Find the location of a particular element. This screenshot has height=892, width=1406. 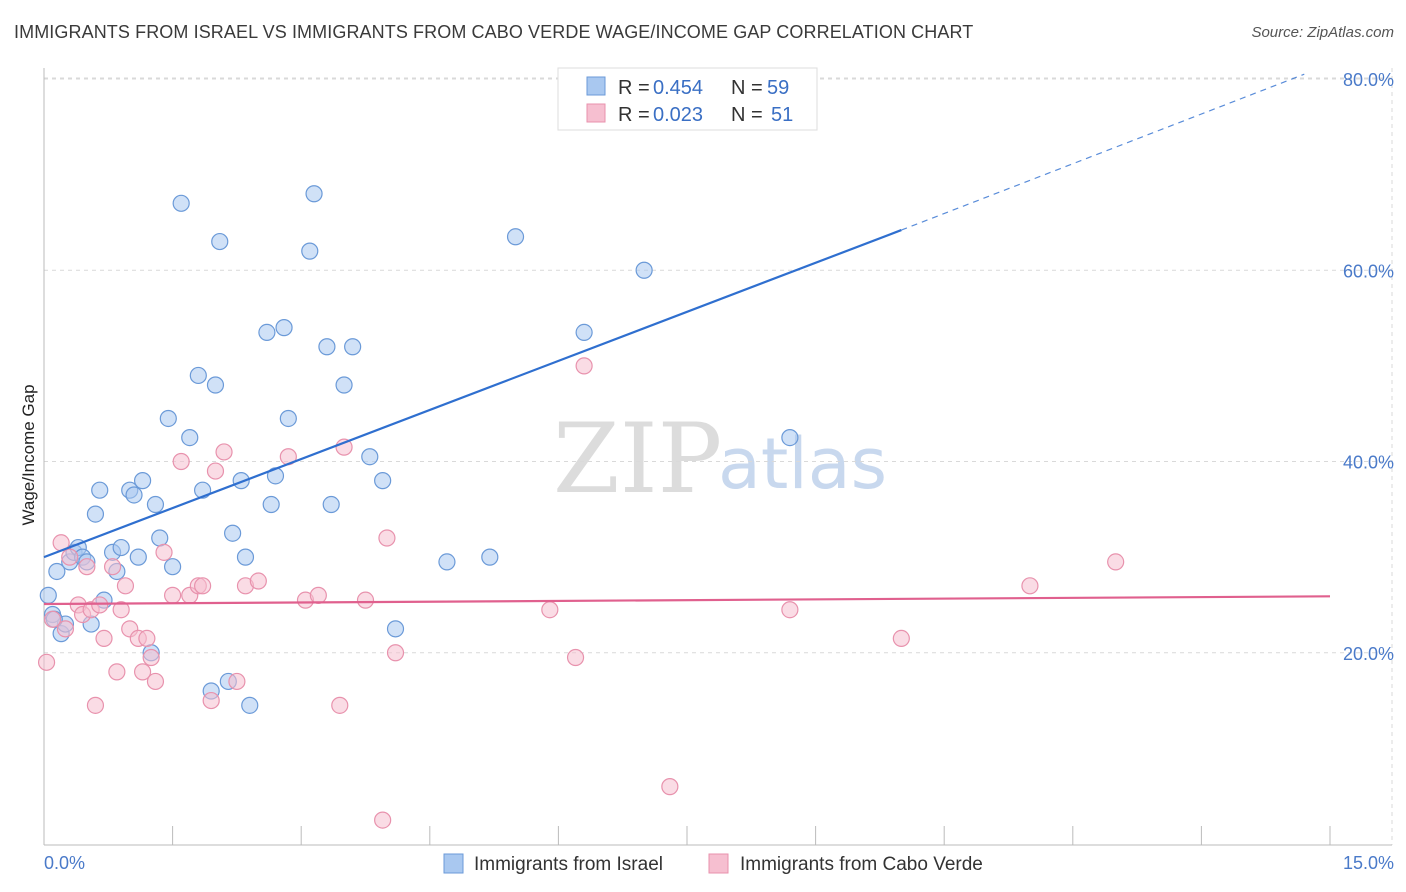

source-credit: Source: ZipAtlas.com is located at coordinates (1322, 32).